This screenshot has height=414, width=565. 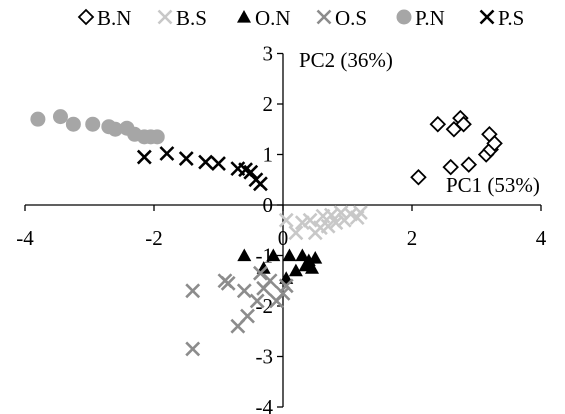 I want to click on legend-item-p-s: P.S, so click(x=501, y=18).